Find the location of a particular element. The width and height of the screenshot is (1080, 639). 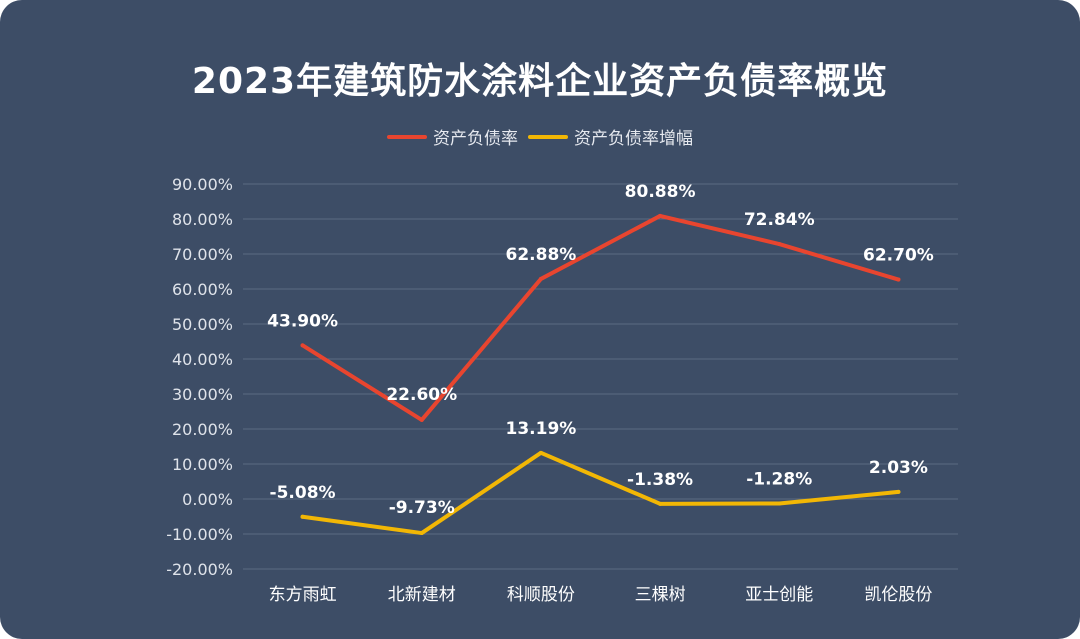

x-tick-label: 北新建材 is located at coordinates (422, 595).